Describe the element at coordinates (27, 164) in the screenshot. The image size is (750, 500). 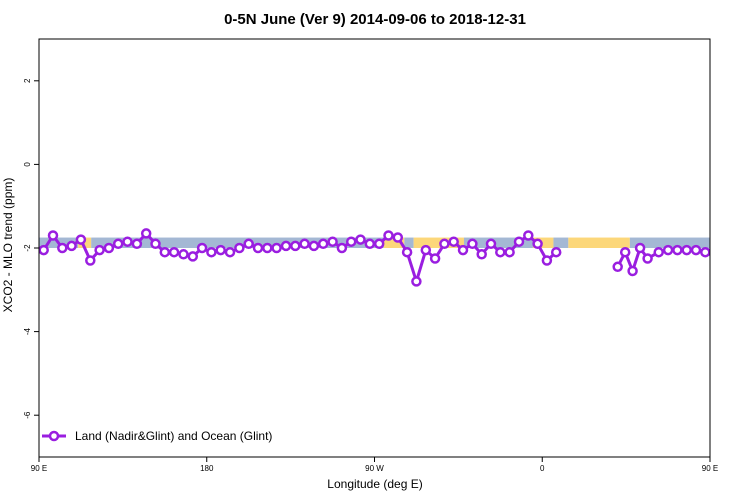
I see `y-tick-label: 0` at that location.